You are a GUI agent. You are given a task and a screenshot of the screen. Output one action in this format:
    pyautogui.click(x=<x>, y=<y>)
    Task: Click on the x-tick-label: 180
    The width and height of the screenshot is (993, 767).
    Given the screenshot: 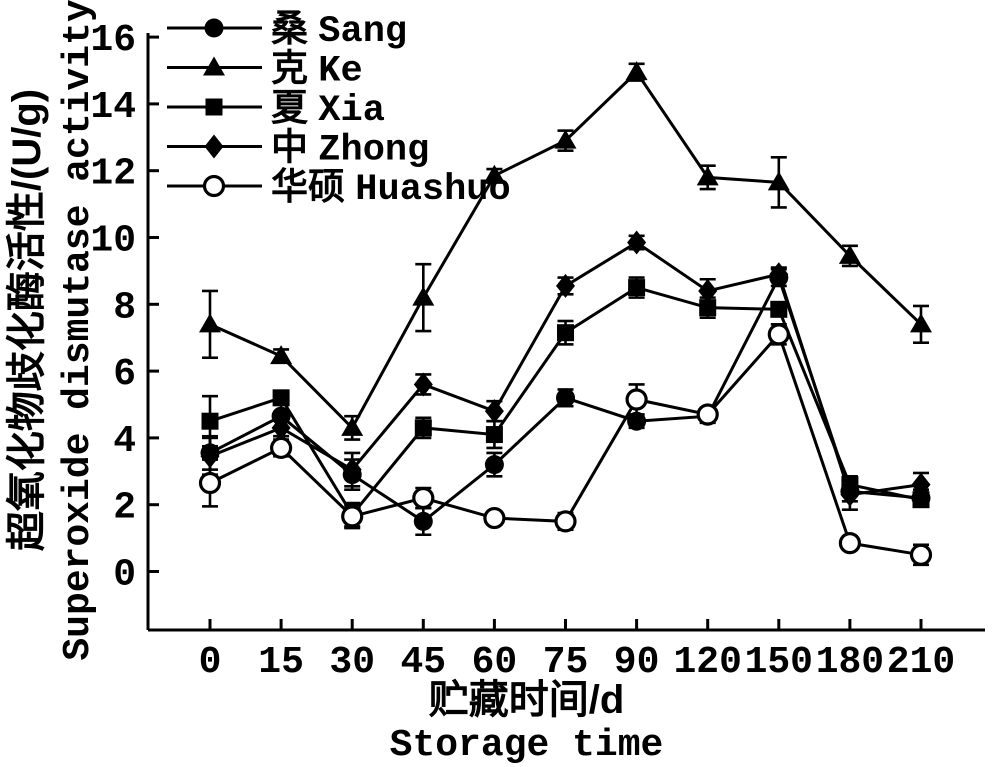 What is the action you would take?
    pyautogui.click(x=850, y=662)
    